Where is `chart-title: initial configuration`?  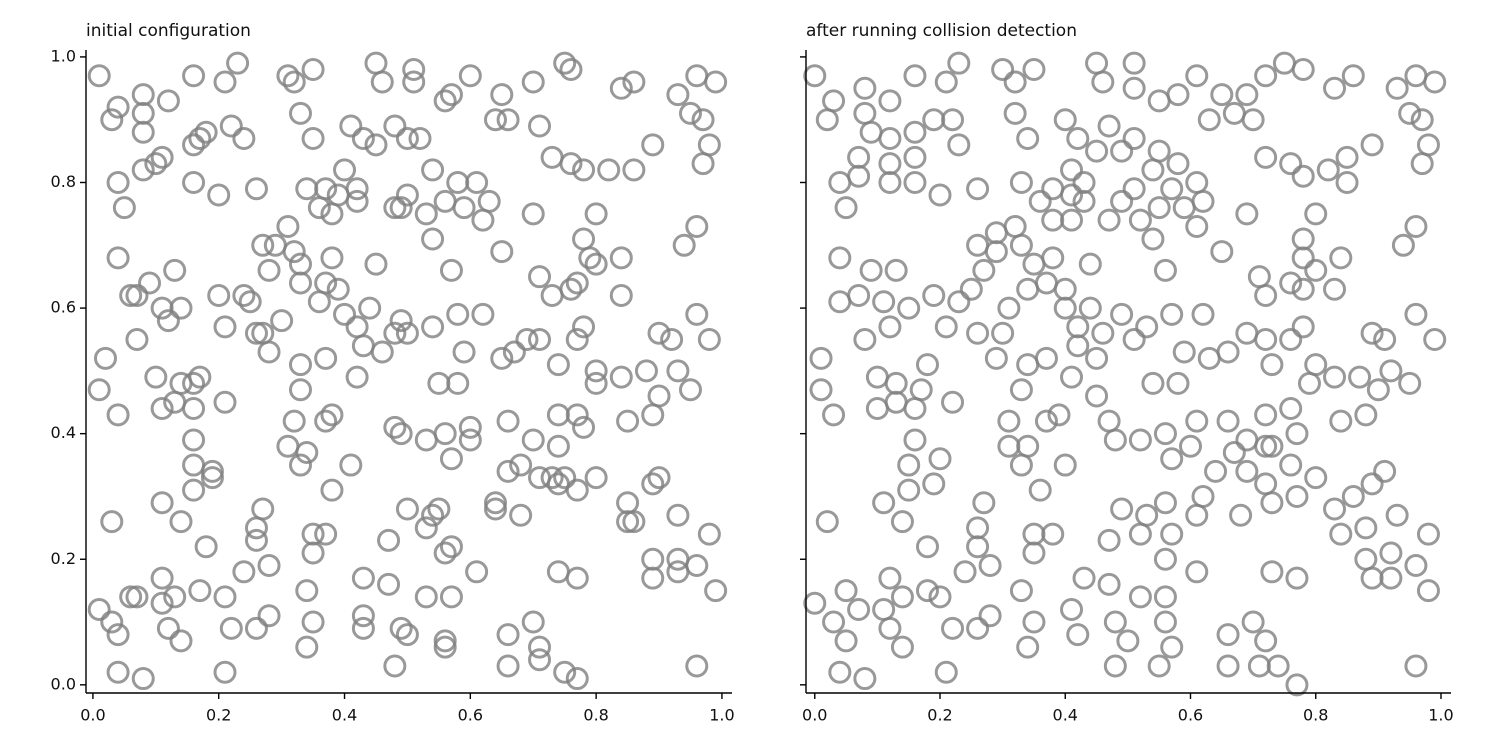
chart-title: initial configuration is located at coordinates (168, 31).